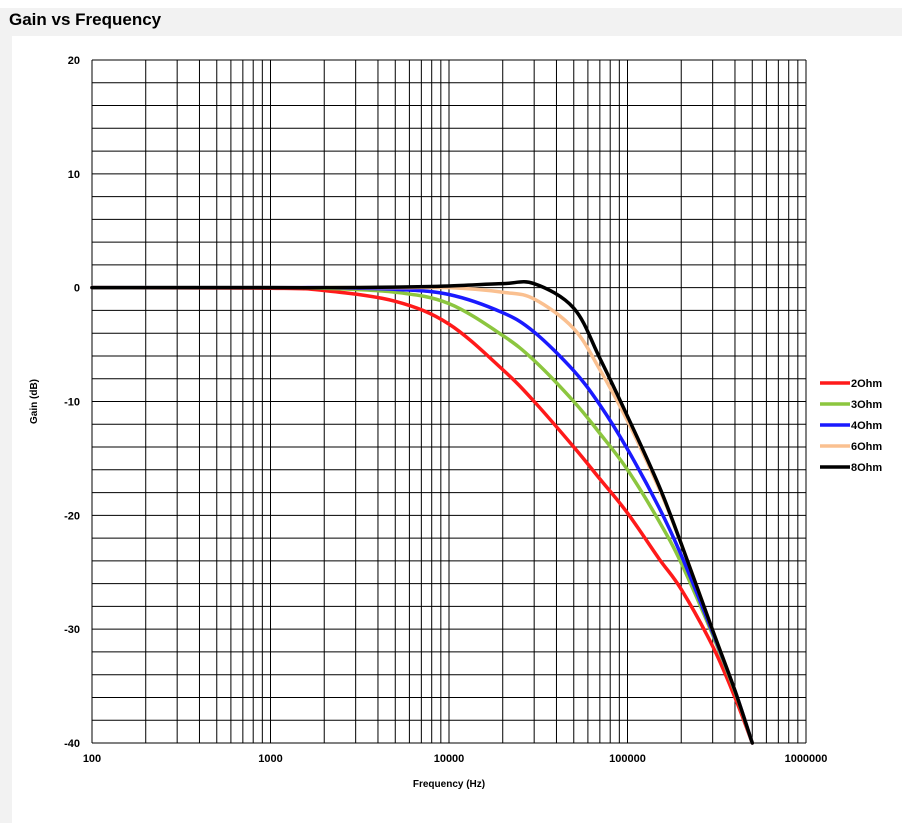 Image resolution: width=902 pixels, height=823 pixels. What do you see at coordinates (92, 759) in the screenshot?
I see `x-tick-label: 100` at bounding box center [92, 759].